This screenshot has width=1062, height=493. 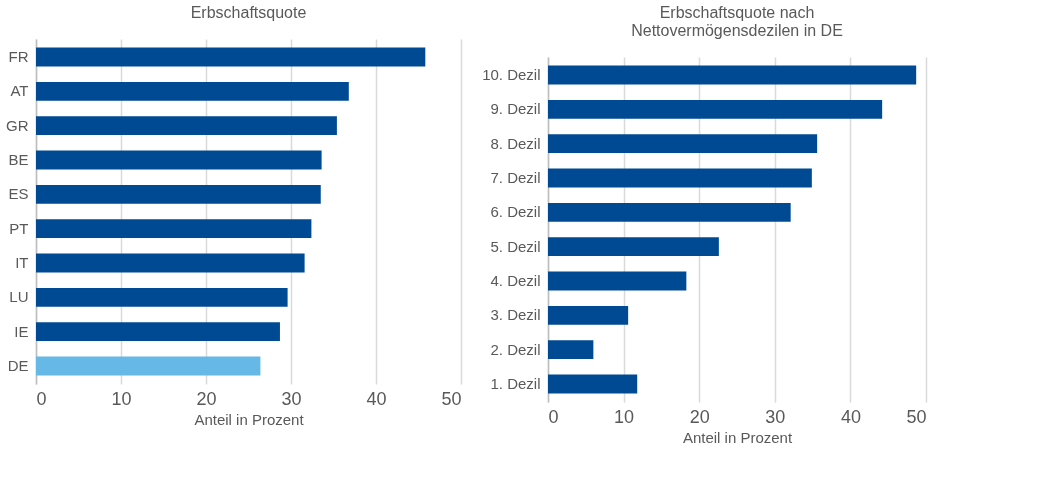 What do you see at coordinates (18, 57) in the screenshot?
I see `y-tick-label: FR` at bounding box center [18, 57].